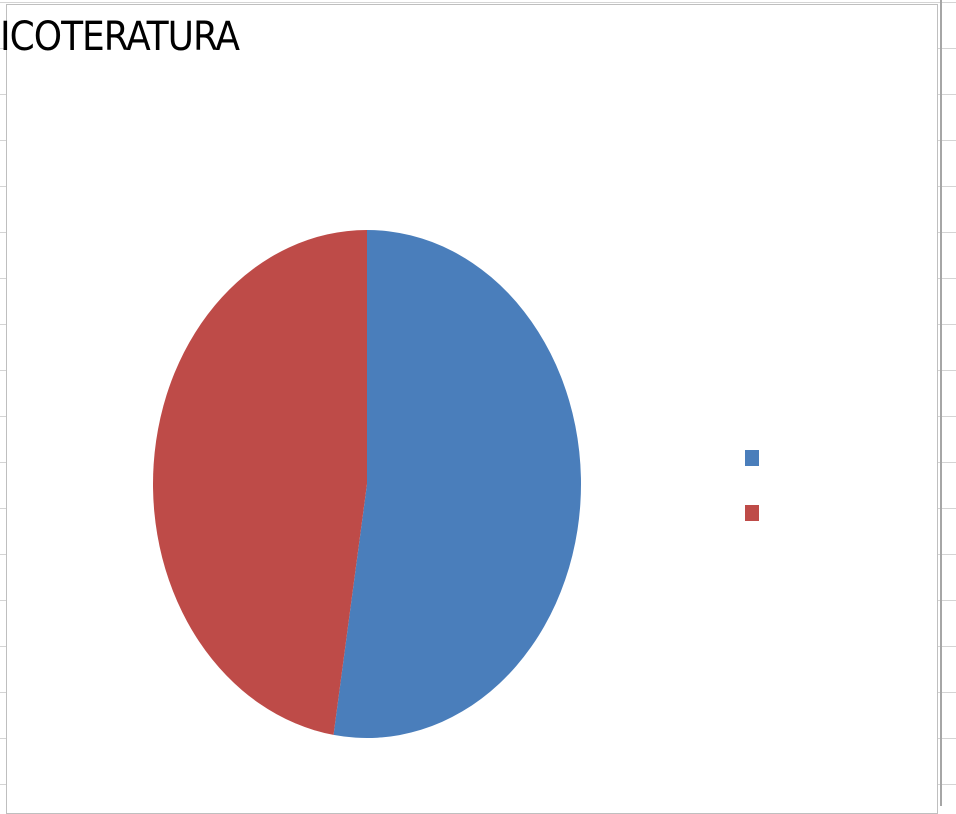  Describe the element at coordinates (120, 37) in the screenshot. I see `chart-title: ICOTERATURA` at that location.